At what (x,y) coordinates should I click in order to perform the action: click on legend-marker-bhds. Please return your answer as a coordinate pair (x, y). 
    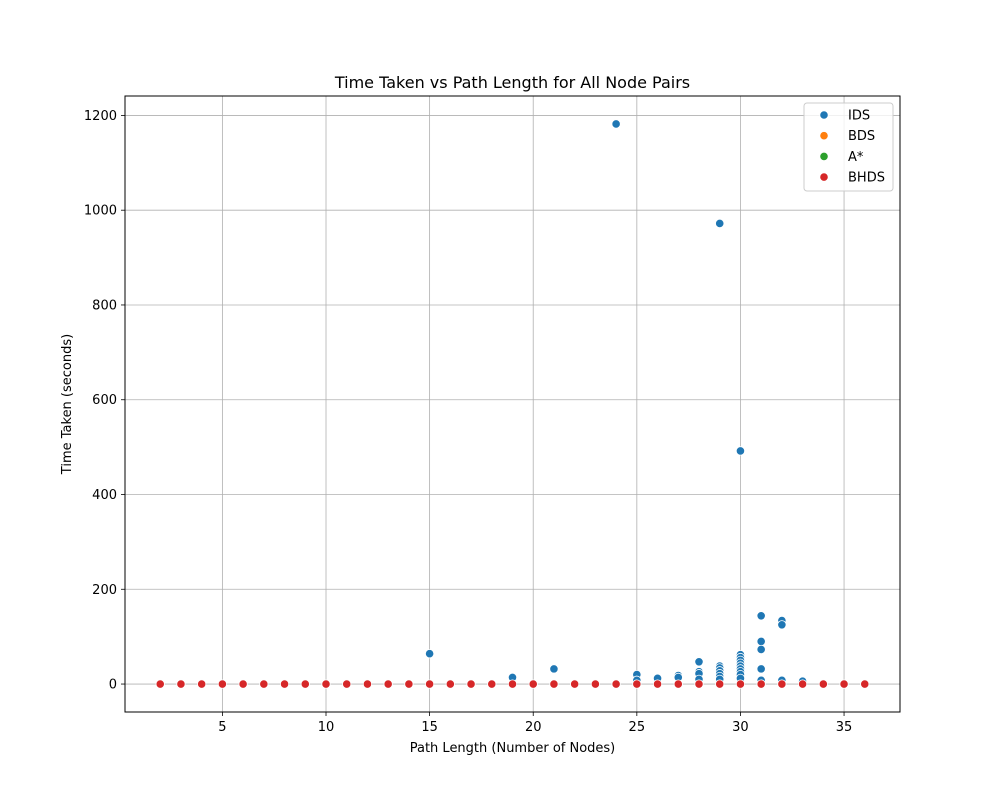
    Looking at the image, I should click on (824, 177).